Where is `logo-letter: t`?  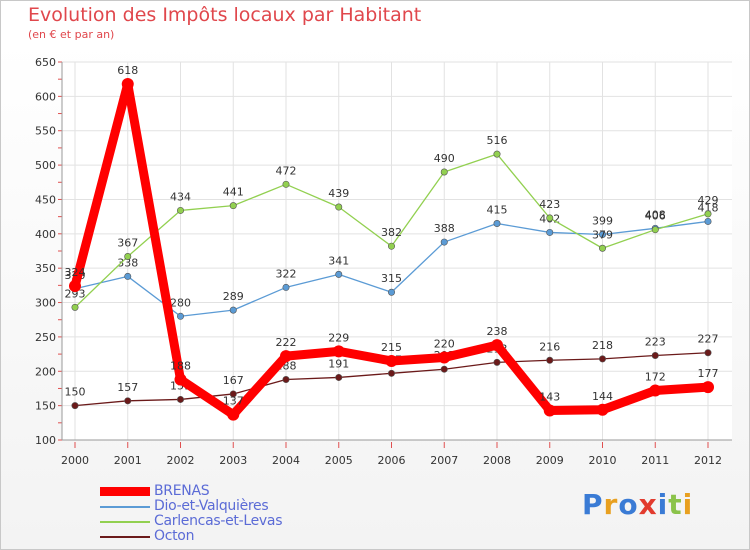 logo-letter: t is located at coordinates (675, 504).